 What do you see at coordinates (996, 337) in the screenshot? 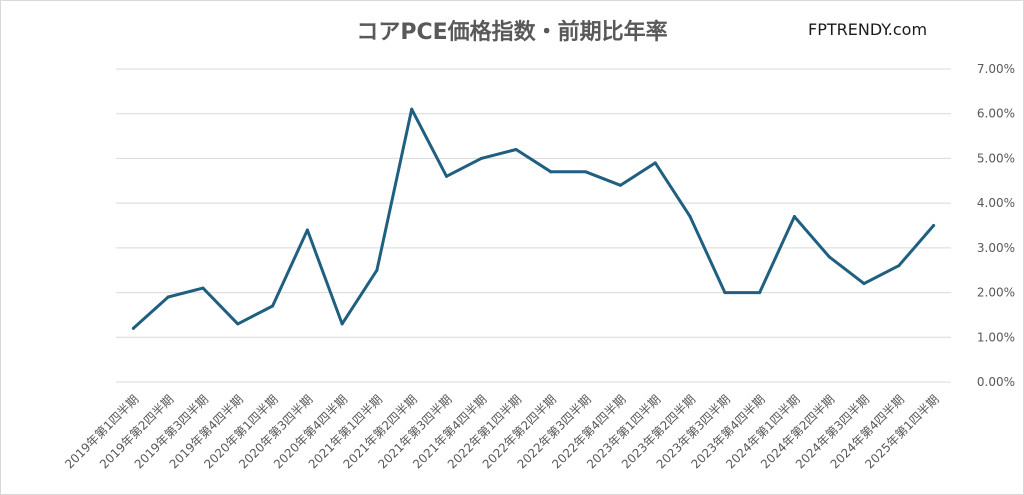
I see `y-tick-label: 1.00%` at bounding box center [996, 337].